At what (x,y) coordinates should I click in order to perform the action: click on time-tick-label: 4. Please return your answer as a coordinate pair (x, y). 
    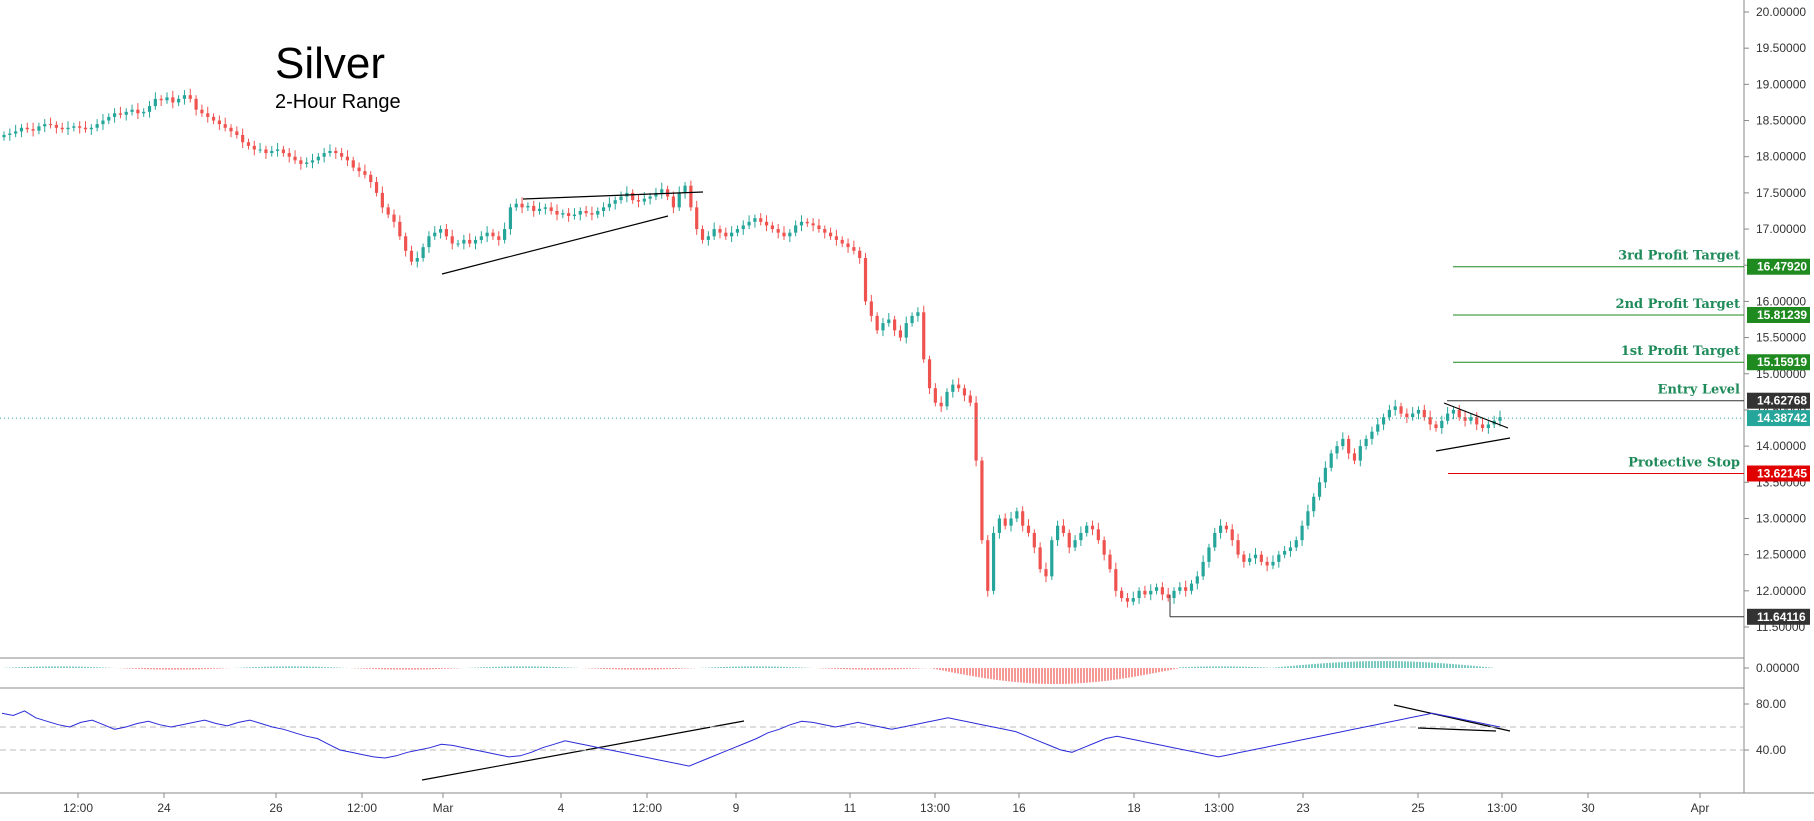
    Looking at the image, I should click on (561, 808).